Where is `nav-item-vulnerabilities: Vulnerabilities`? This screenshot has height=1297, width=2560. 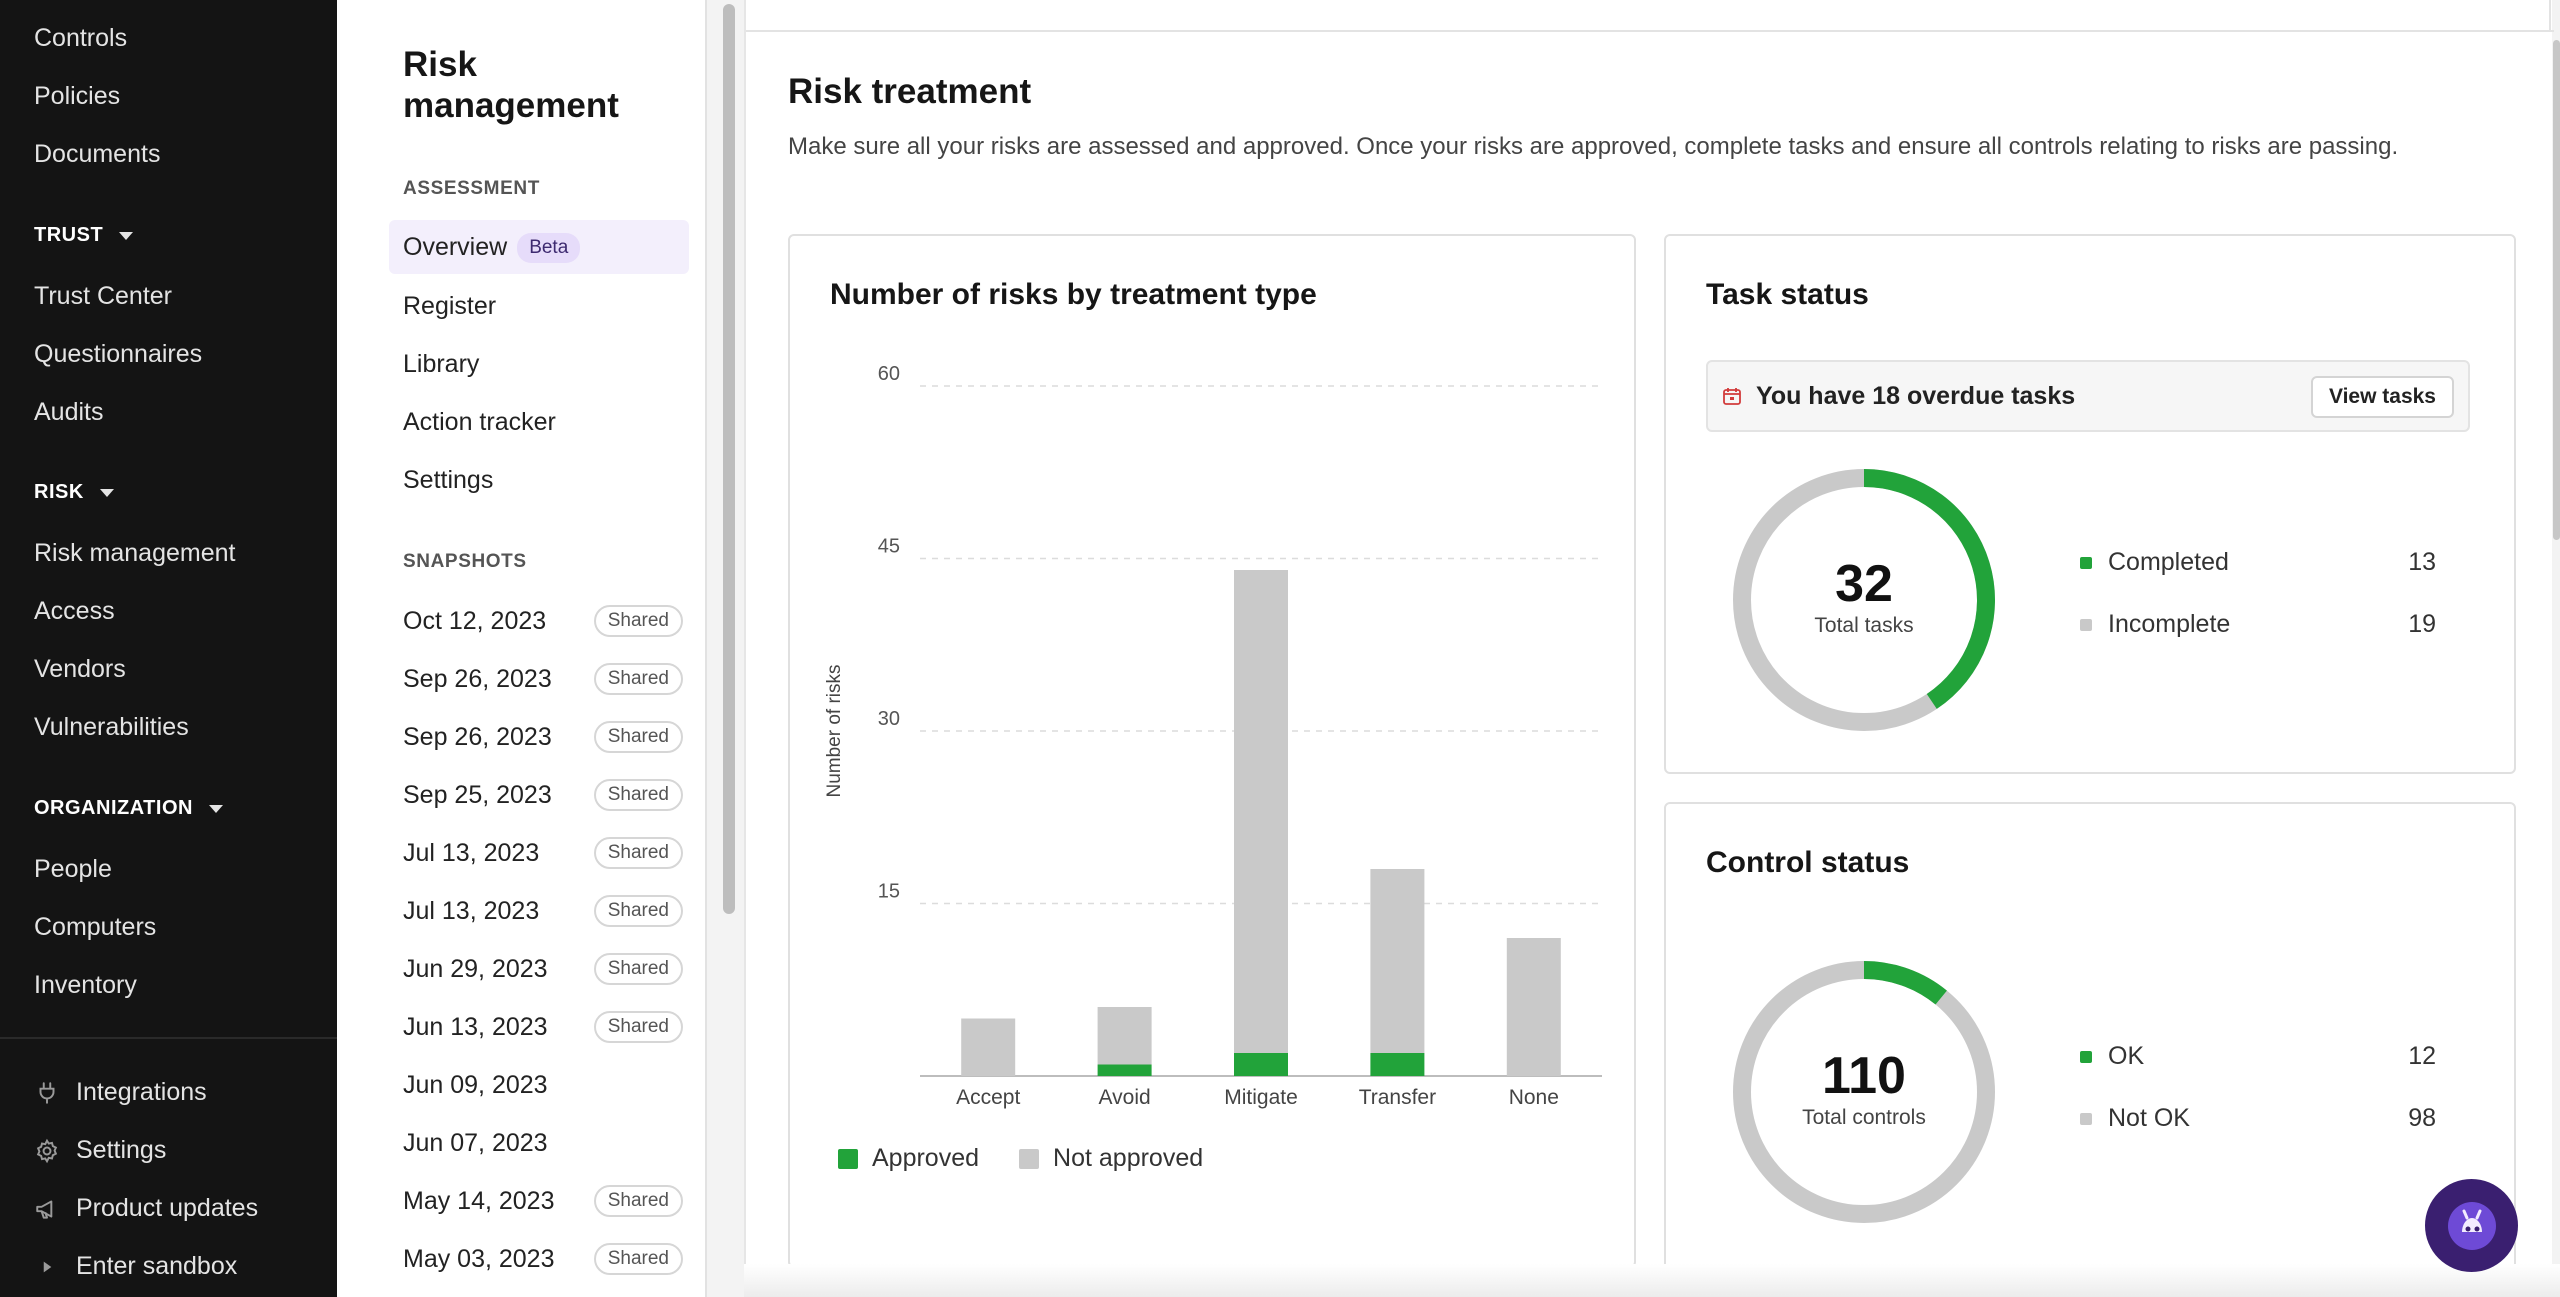
nav-item-vulnerabilities: Vulnerabilities is located at coordinates (111, 727).